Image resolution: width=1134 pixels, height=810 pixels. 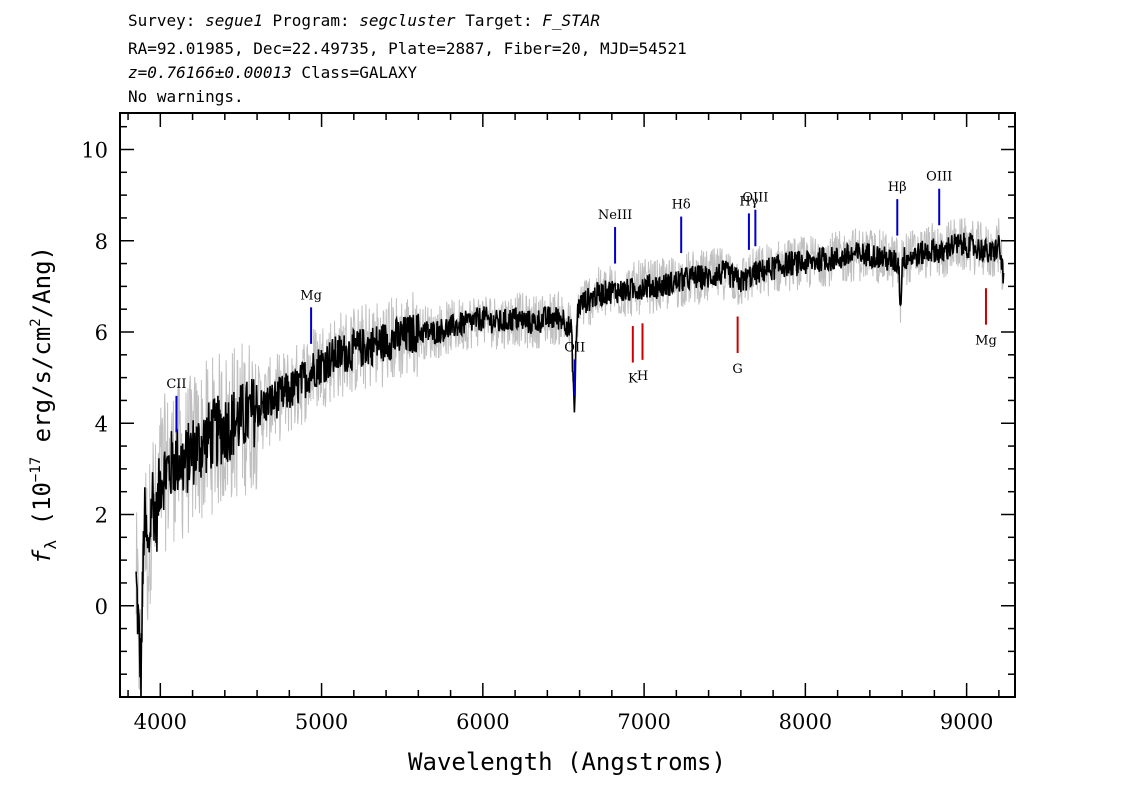 I want to click on target-value: F_STAR, so click(x=571, y=20).